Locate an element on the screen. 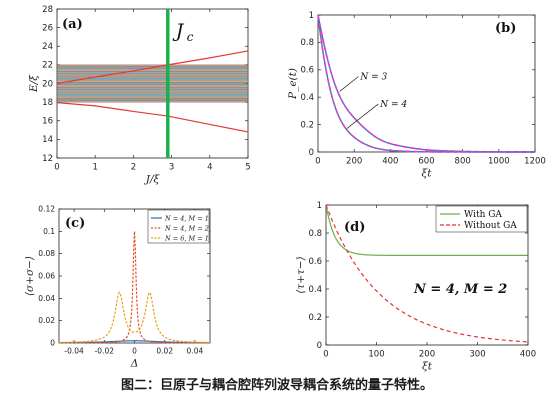 Image resolution: width=554 pixels, height=405 pixels. x-axis-label: J/ξ is located at coordinates (152, 180).